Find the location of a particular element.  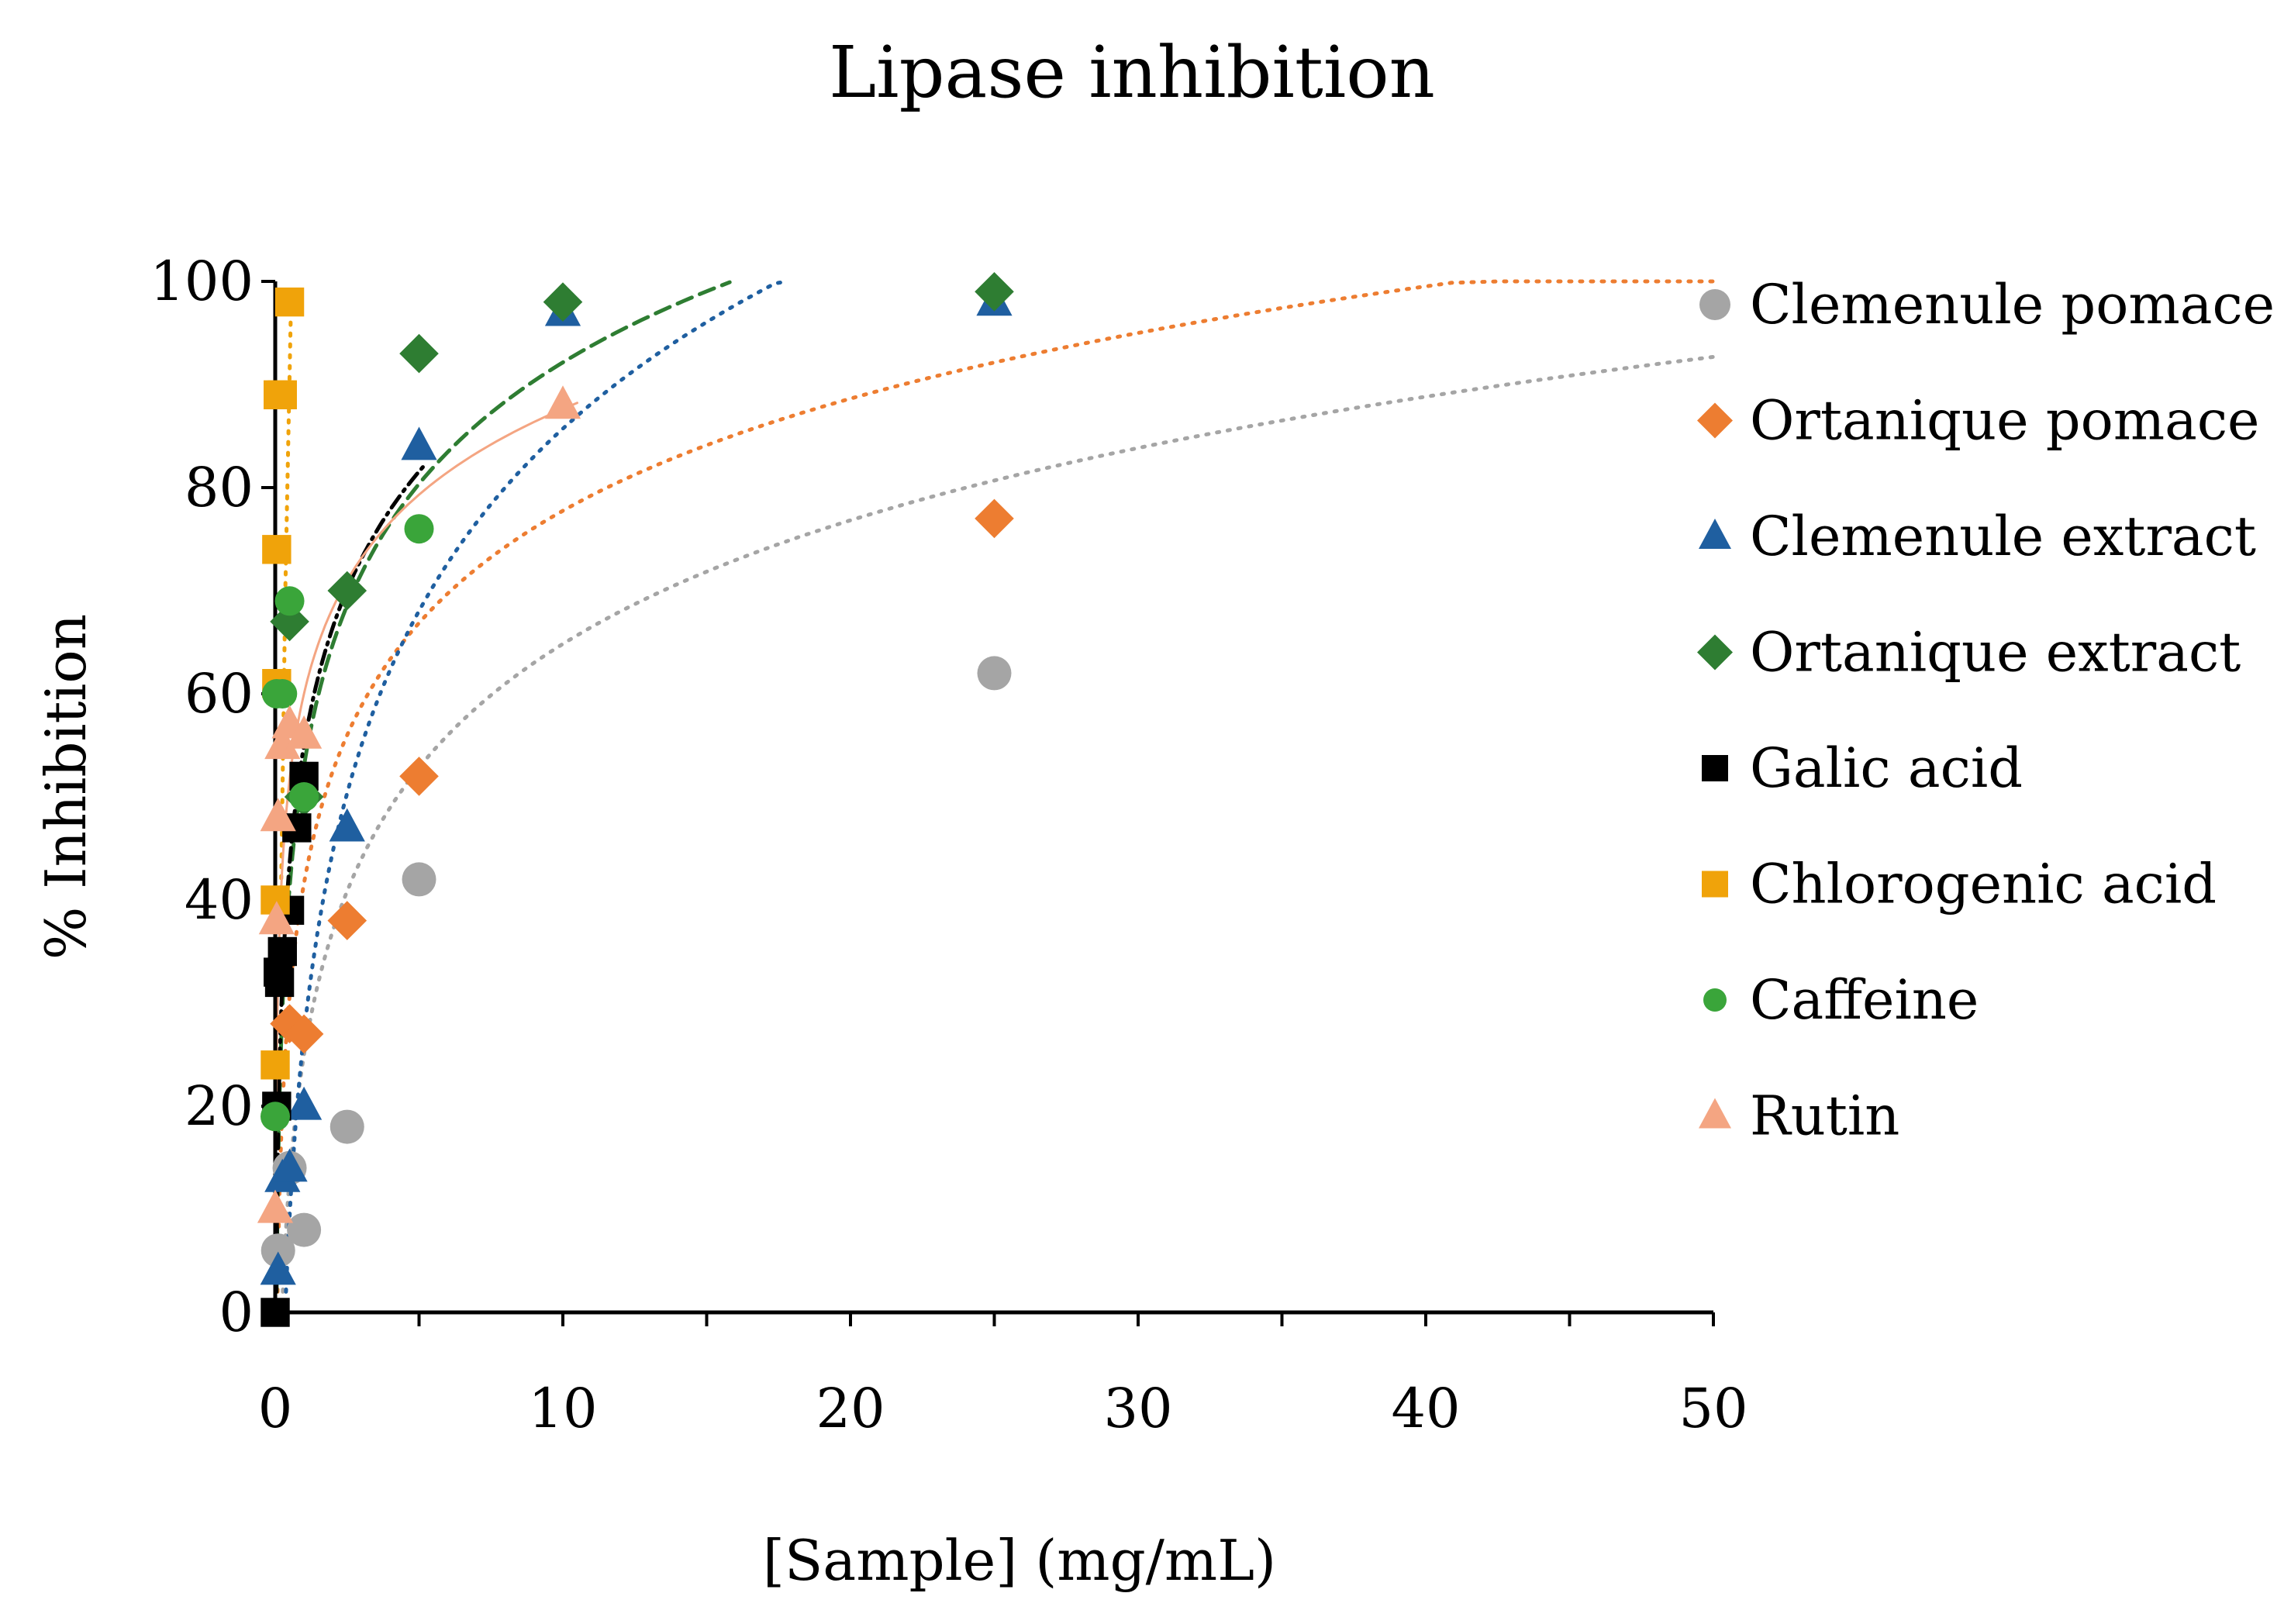

x-tick-label: 0 is located at coordinates (275, 1408).